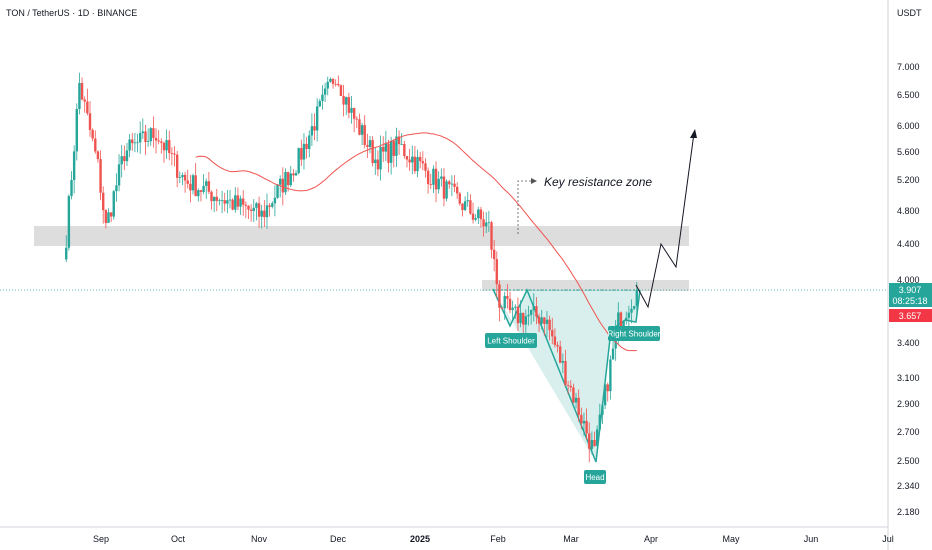  I want to click on price-tick: 2.700, so click(908, 432).